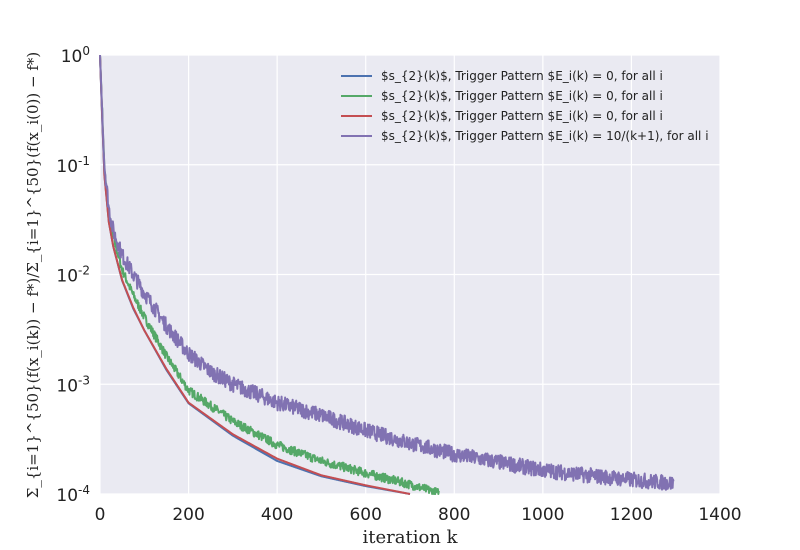  Describe the element at coordinates (542, 515) in the screenshot. I see `x-tick-label: 1000` at that location.